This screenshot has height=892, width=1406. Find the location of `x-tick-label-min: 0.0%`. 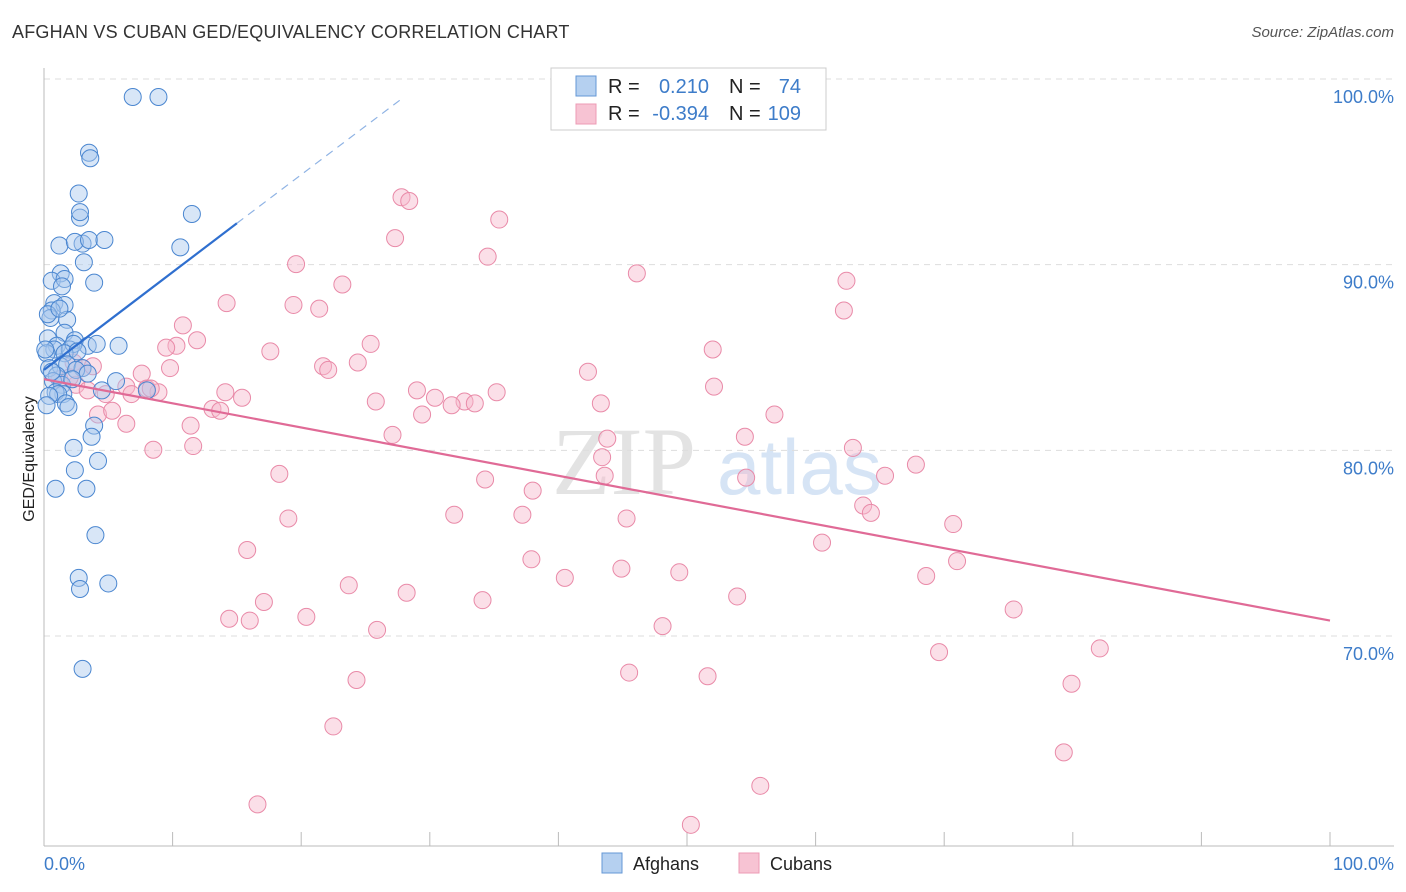

x-tick-label-min: 0.0% is located at coordinates (64, 864).